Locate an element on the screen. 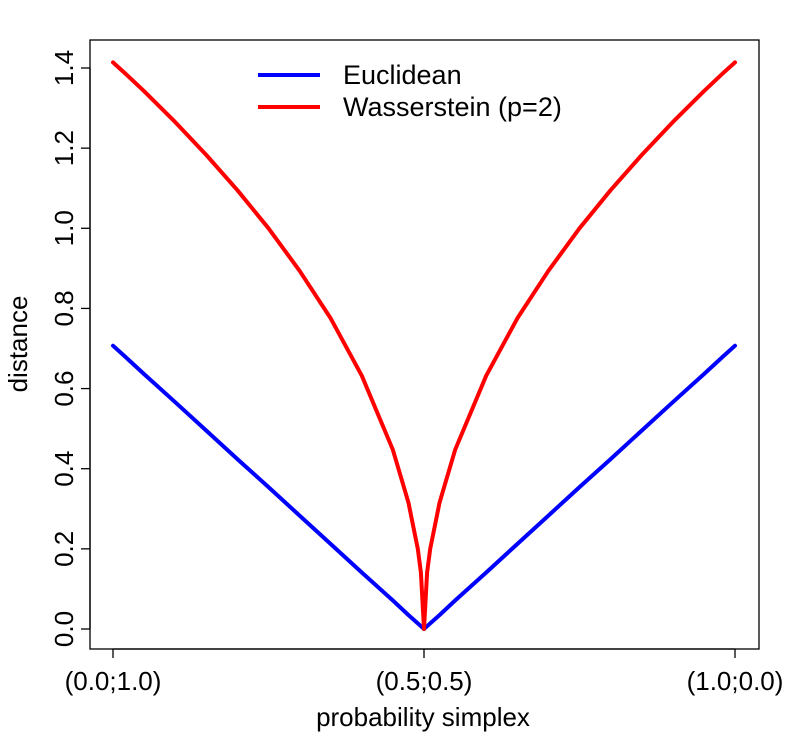 The width and height of the screenshot is (800, 740). y-tick-label: 1.4 is located at coordinates (64, 68).